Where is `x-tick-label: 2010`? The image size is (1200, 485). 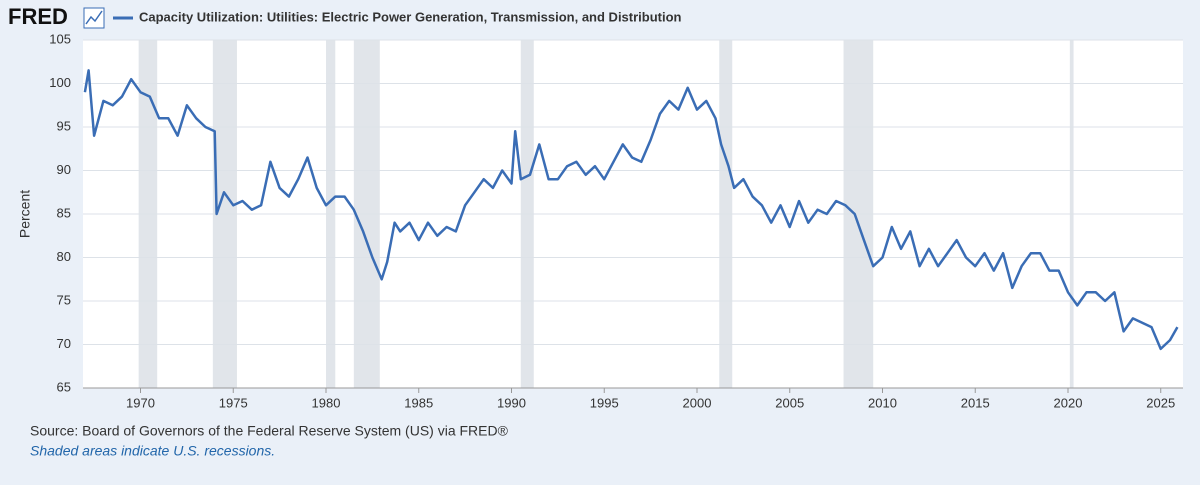
x-tick-label: 2010 is located at coordinates (882, 402).